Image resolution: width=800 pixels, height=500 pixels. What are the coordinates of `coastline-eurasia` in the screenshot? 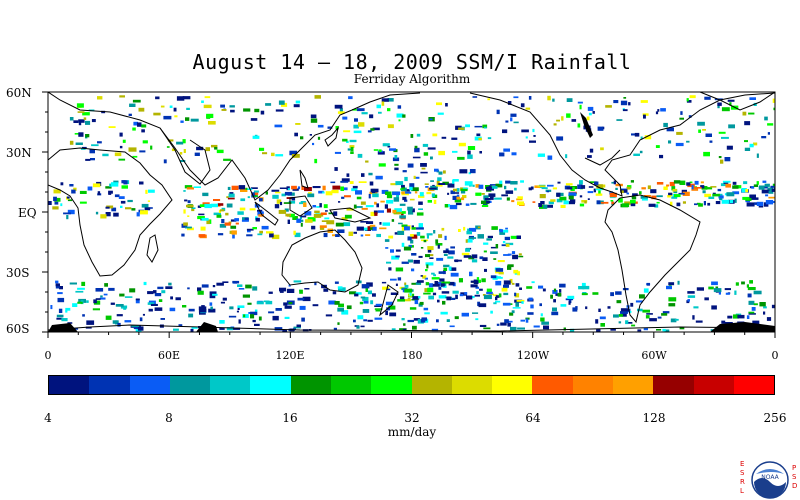 It's located at (234, 146).